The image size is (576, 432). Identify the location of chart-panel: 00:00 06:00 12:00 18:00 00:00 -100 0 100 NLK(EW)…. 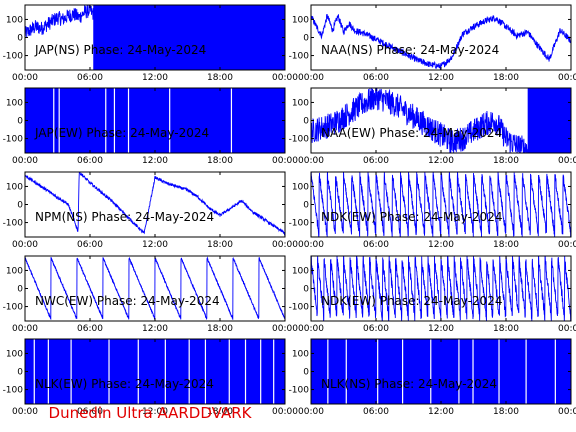
(150, 377).